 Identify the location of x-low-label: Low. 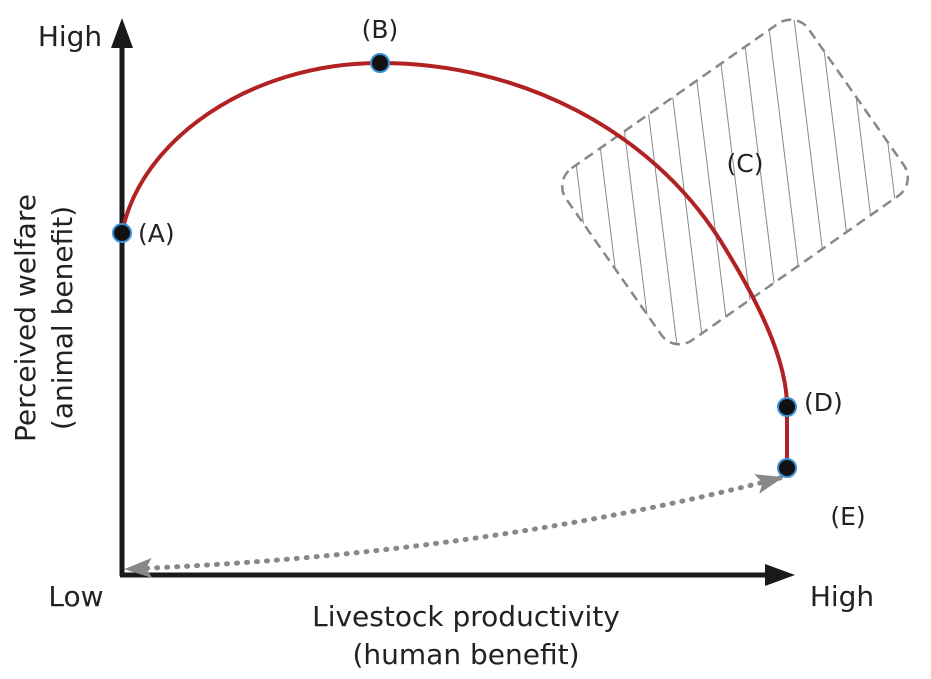
(75, 596).